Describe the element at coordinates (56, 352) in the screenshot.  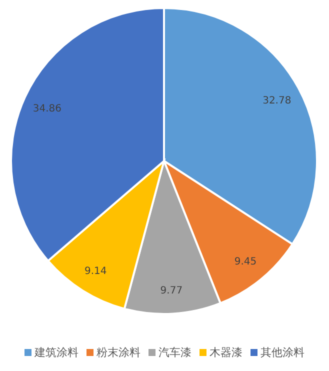
I see `legend-label: 建筑涂料` at that location.